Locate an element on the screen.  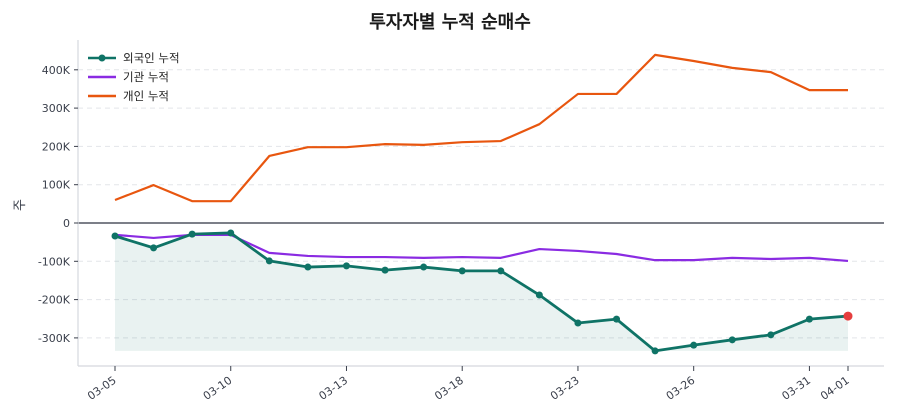
x-tick-label: 03-05 is located at coordinates (102, 388).